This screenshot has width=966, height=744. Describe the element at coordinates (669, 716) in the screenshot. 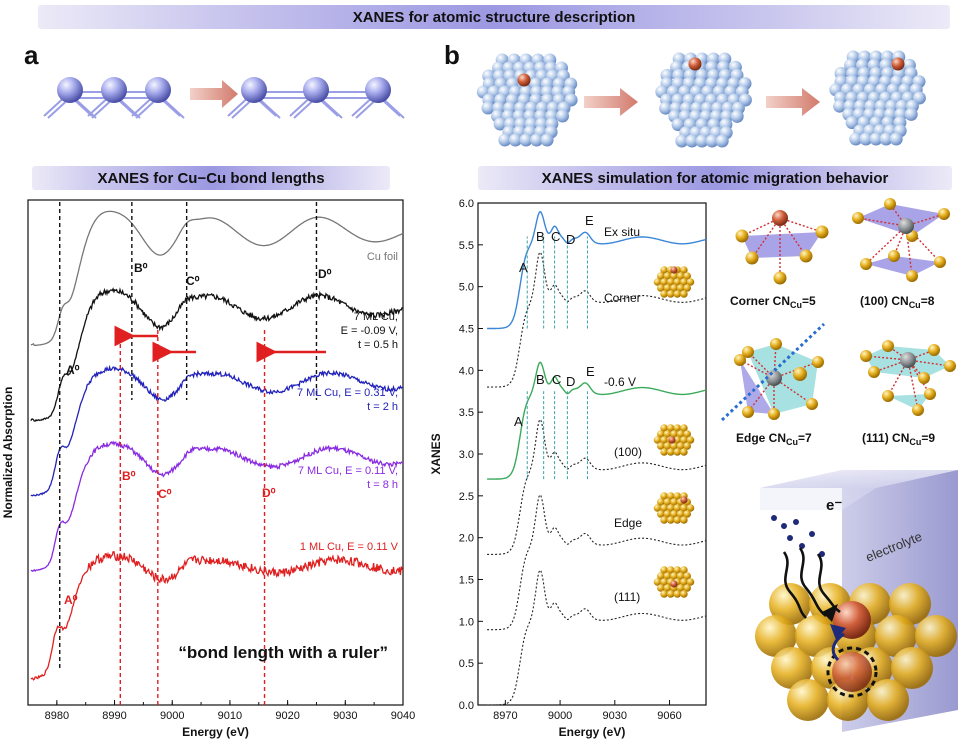

I see `x-tick-label: 9060` at that location.